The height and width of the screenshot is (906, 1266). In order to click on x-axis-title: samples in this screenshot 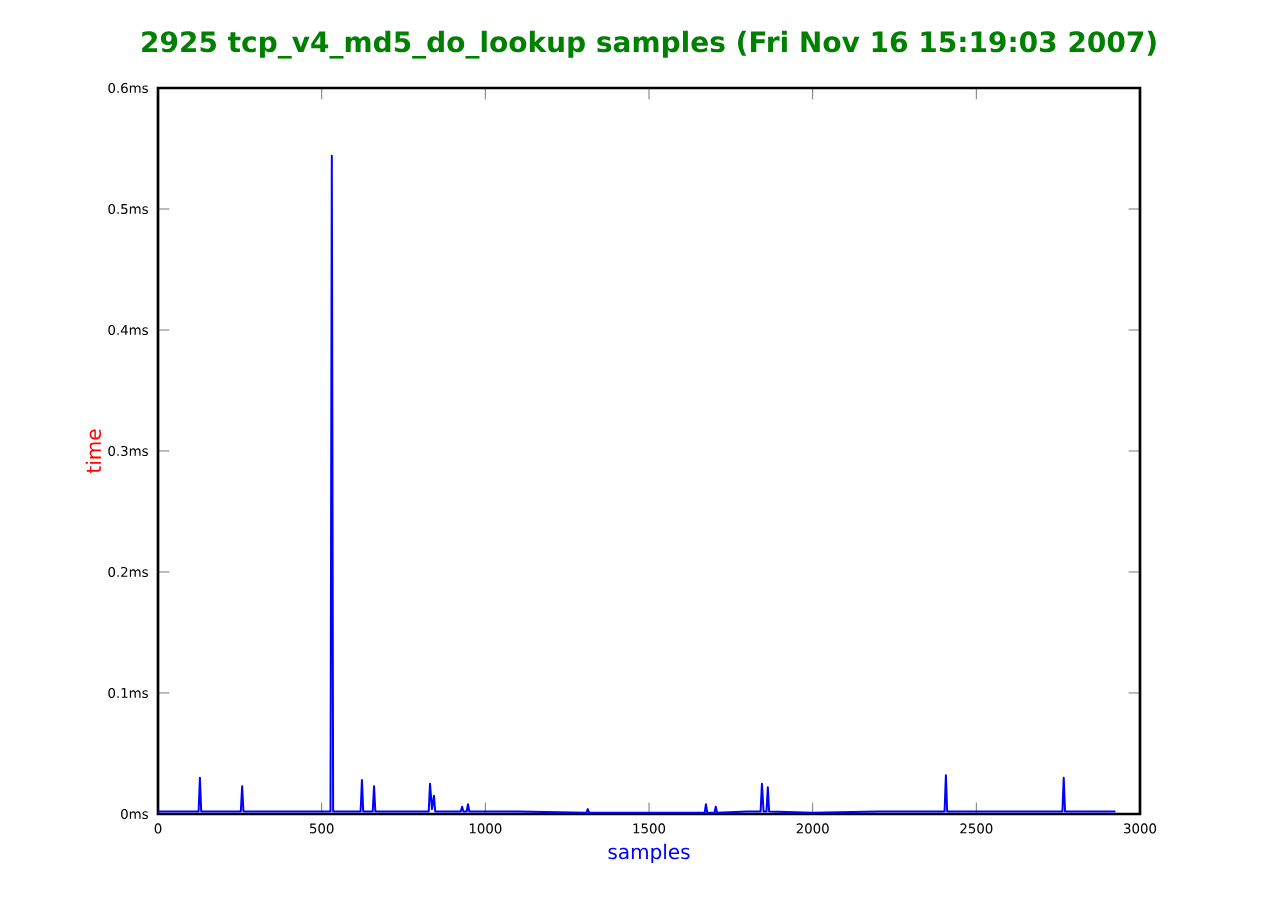, I will do `click(649, 853)`.